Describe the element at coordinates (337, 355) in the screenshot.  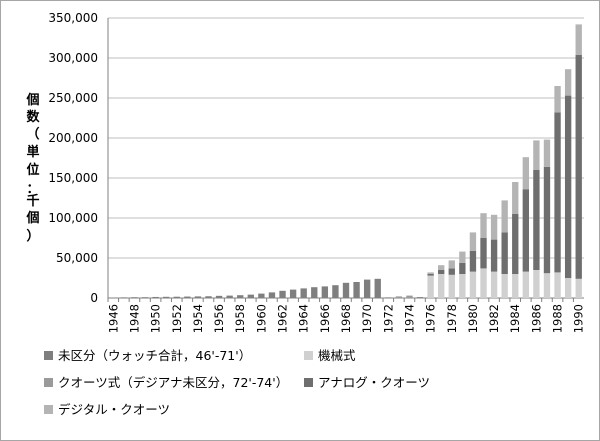
I see `legend-label: 機械式` at that location.